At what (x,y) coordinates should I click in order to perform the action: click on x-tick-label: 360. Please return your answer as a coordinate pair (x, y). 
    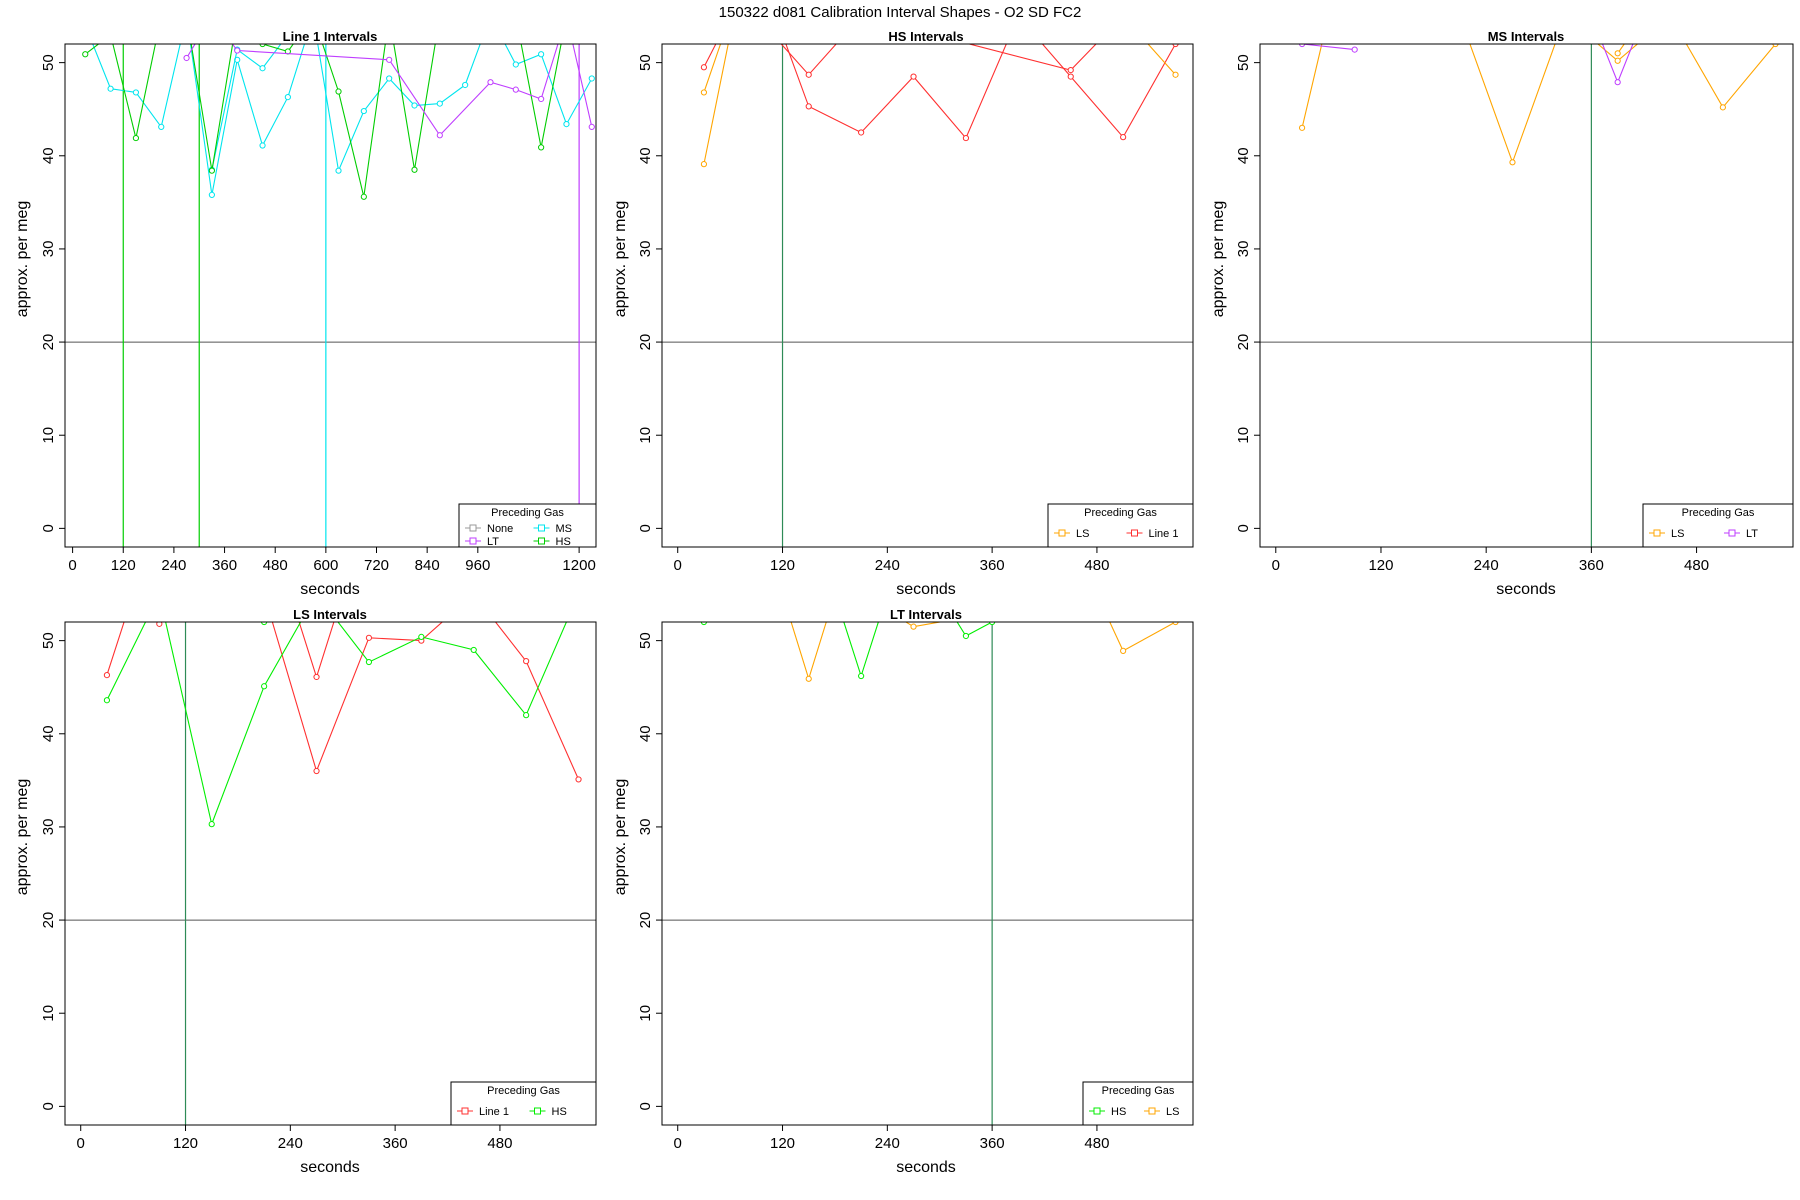
    Looking at the image, I should click on (992, 565).